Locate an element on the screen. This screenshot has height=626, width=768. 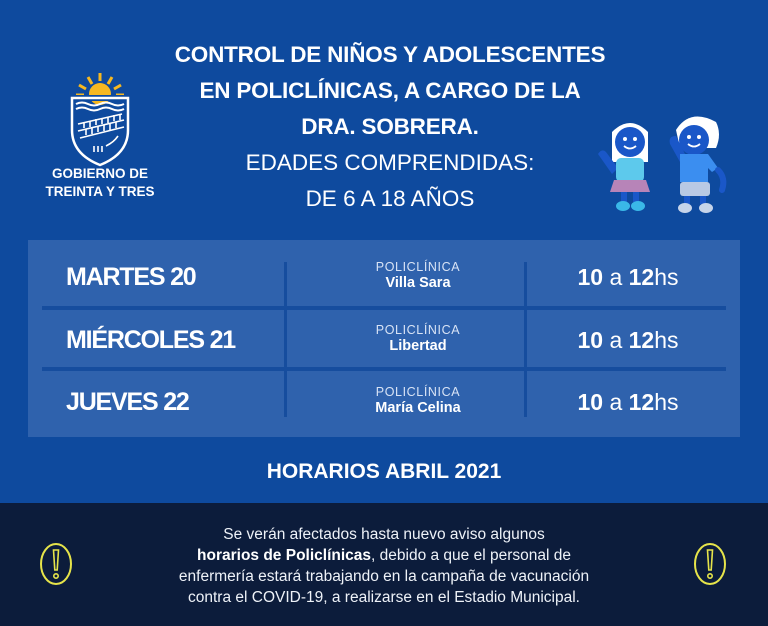
title-line-2: EN POLICLÍNICAS, A CARGO DE LA is located at coordinates (390, 90).